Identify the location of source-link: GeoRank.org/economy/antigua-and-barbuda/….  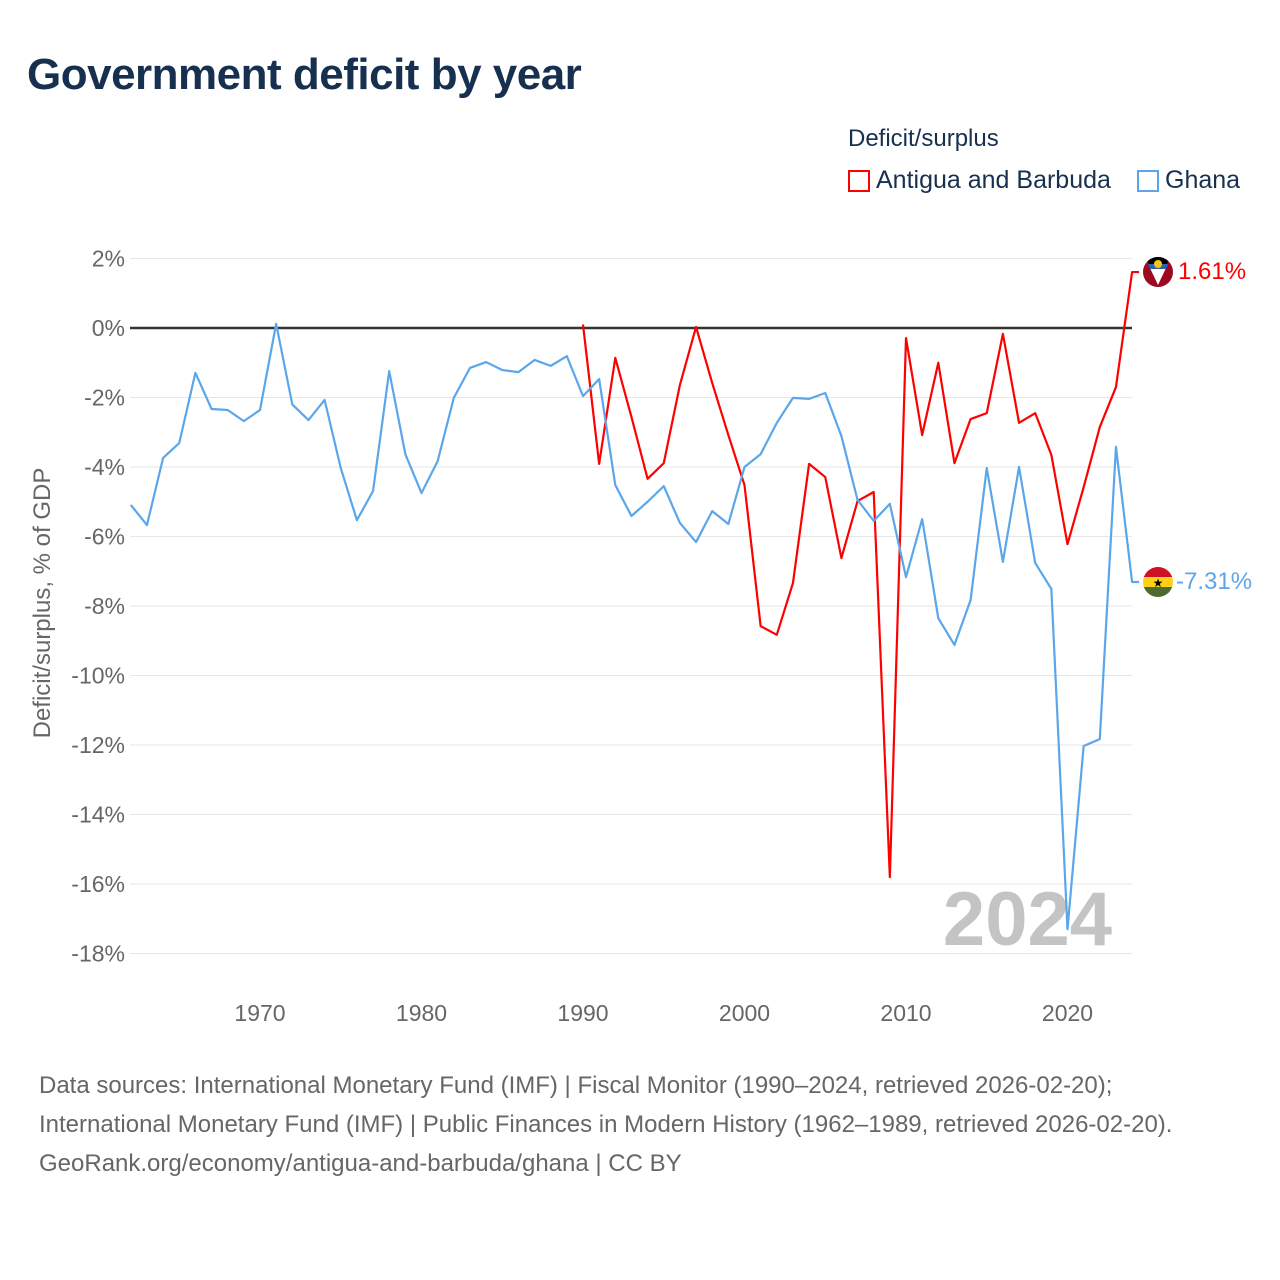
(360, 1163).